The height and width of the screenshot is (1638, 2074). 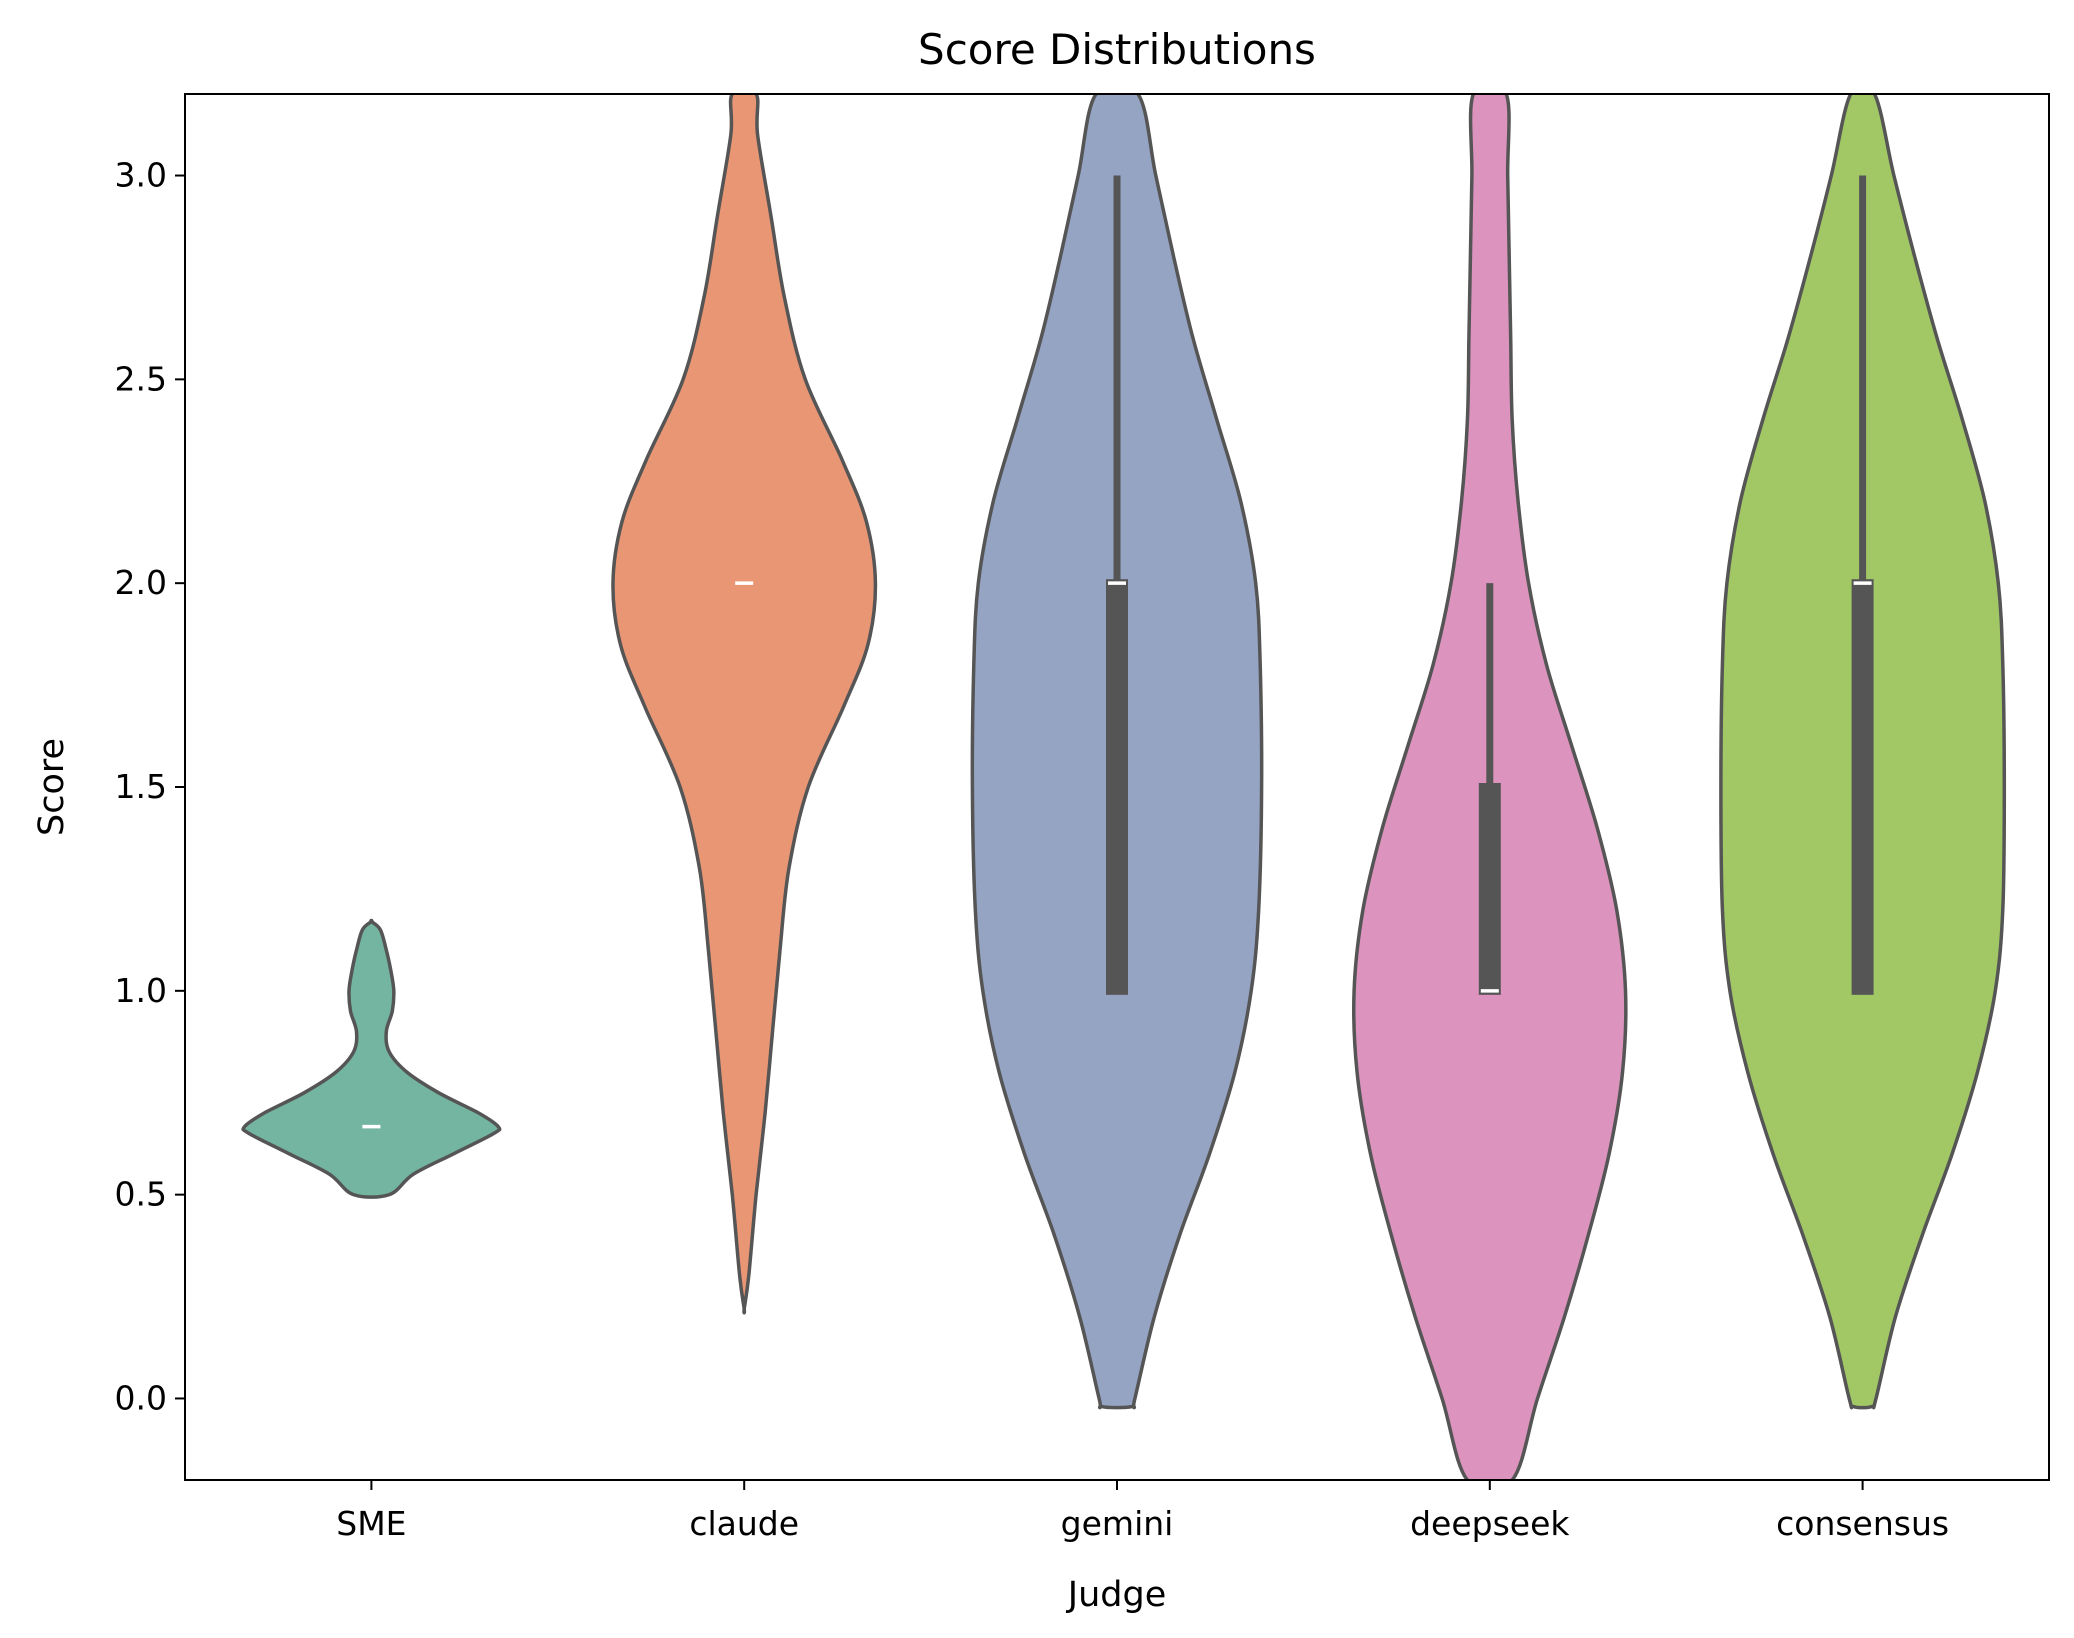 What do you see at coordinates (1862, 1523) in the screenshot?
I see `x-tick-label: consensus` at bounding box center [1862, 1523].